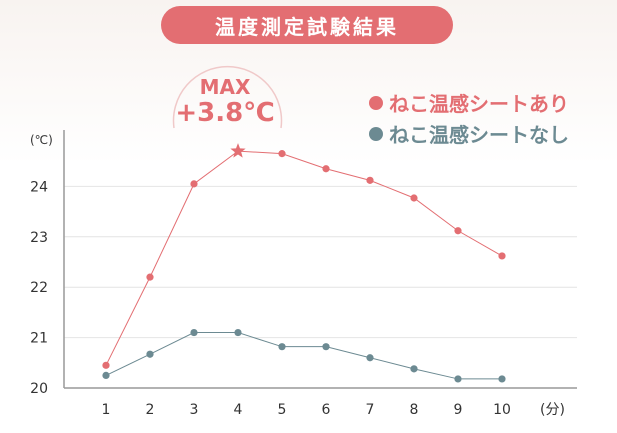  What do you see at coordinates (326, 410) in the screenshot?
I see `x-tick-label-6: 6` at bounding box center [326, 410].